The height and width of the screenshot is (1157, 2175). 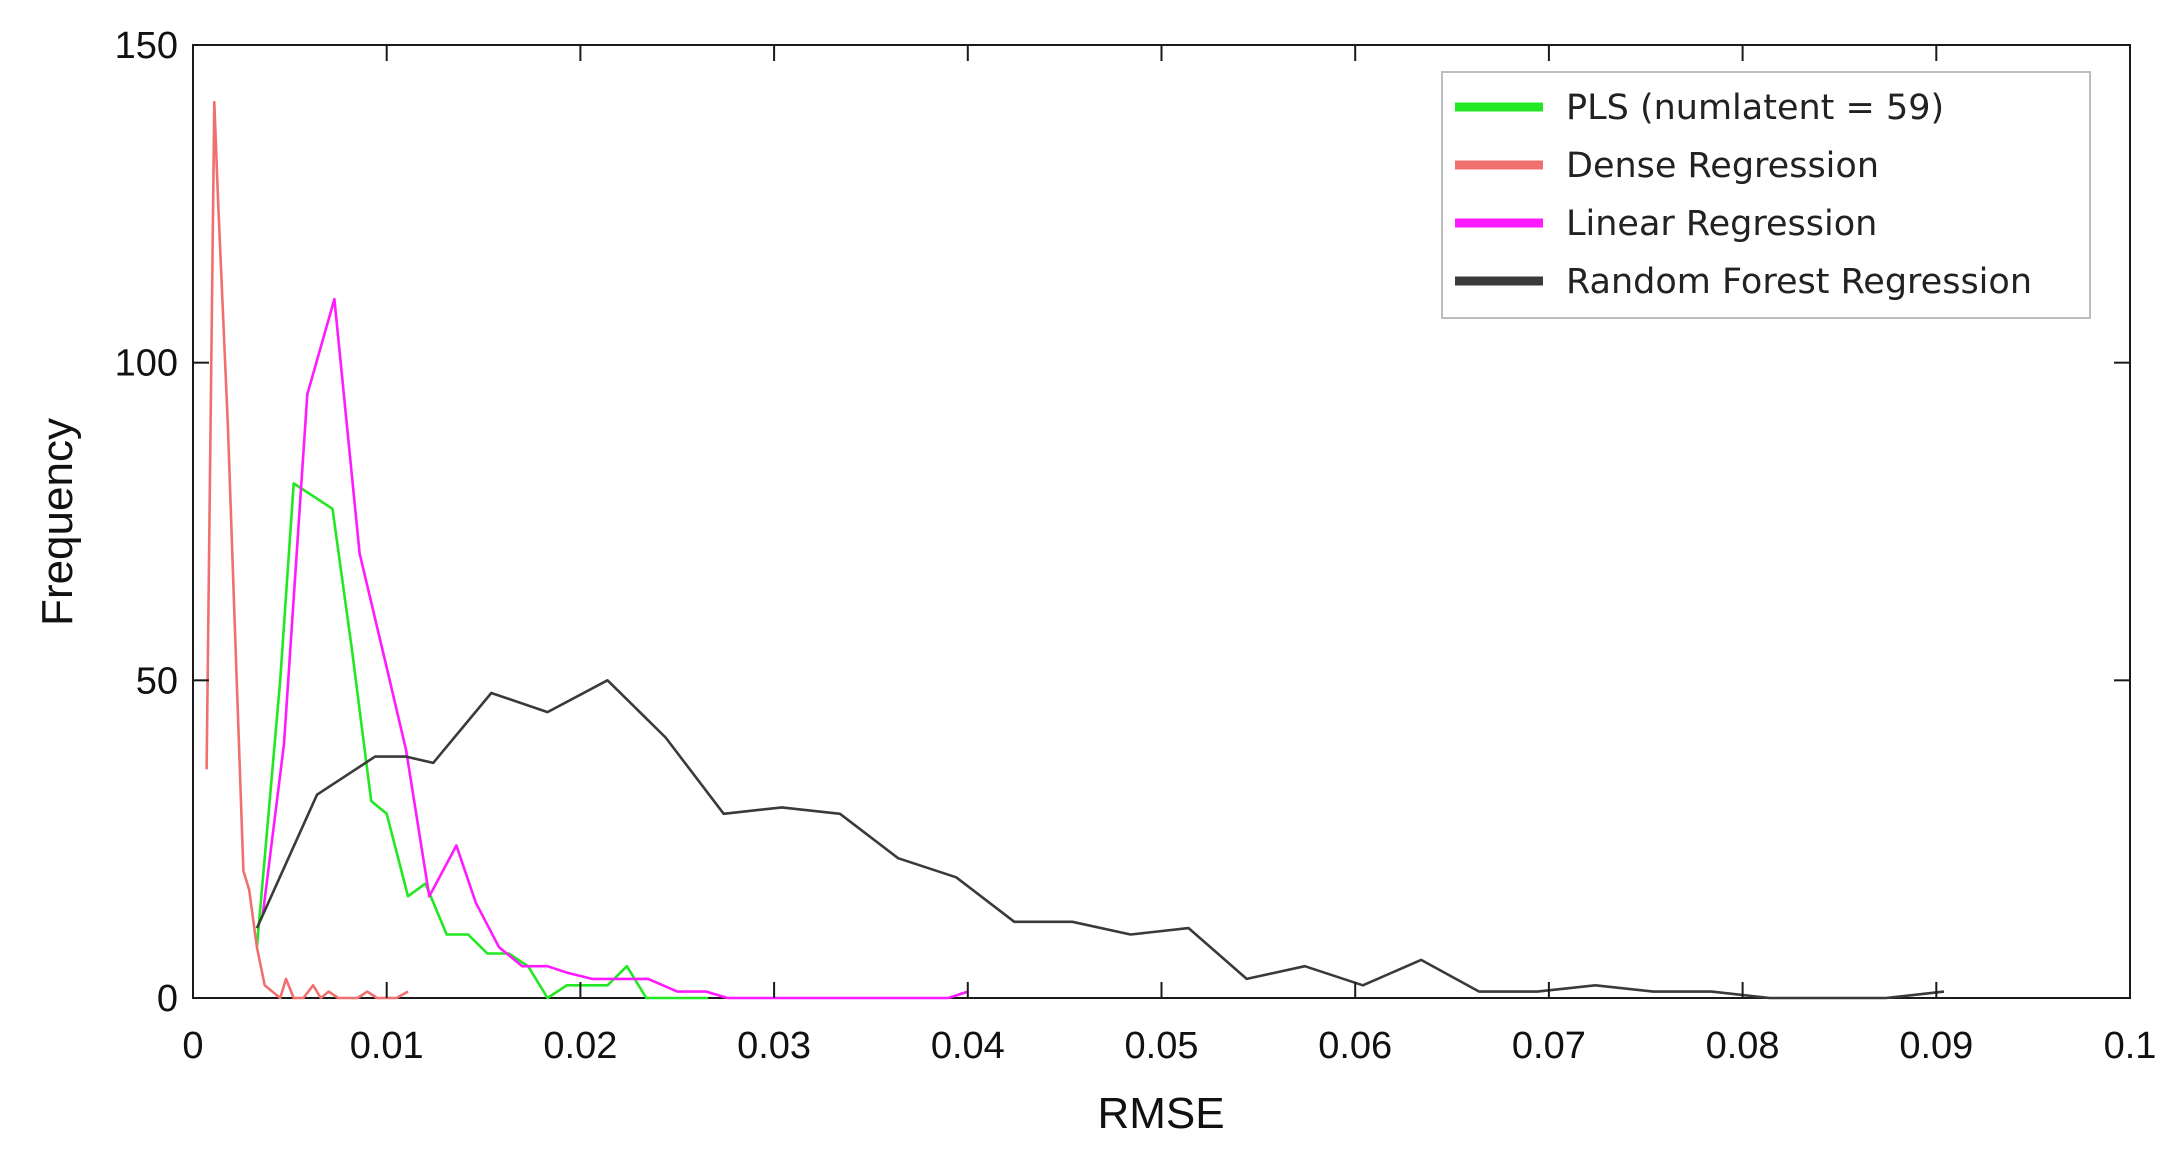 What do you see at coordinates (1549, 1046) in the screenshot?
I see `x-tick-label: 0.07` at bounding box center [1549, 1046].